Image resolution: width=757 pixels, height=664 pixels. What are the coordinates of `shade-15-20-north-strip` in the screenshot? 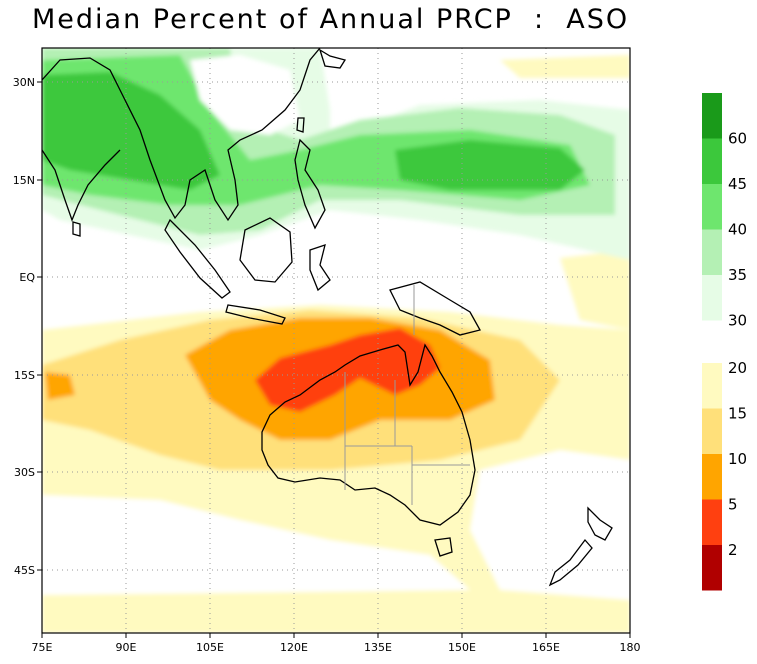 It's located at (565, 66).